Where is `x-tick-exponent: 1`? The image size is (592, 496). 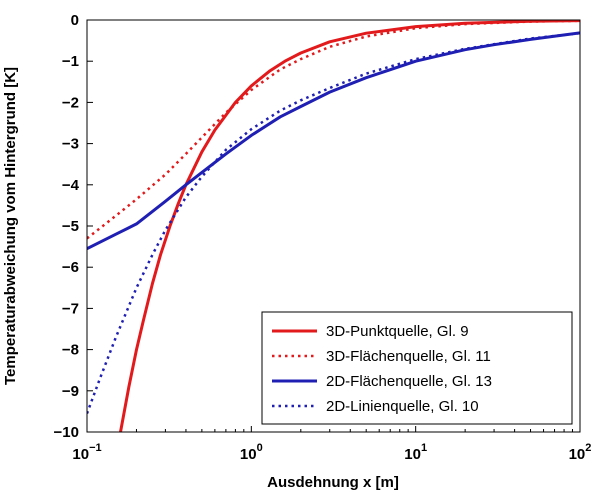 x-tick-exponent: 1 is located at coordinates (424, 448).